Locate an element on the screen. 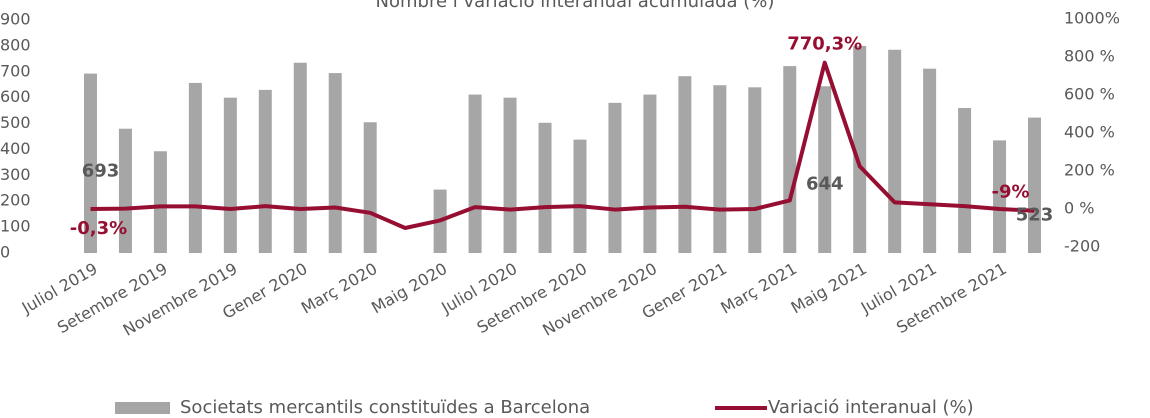 This screenshot has height=418, width=1150. x-tick-label: Maig 2020 is located at coordinates (409, 288).